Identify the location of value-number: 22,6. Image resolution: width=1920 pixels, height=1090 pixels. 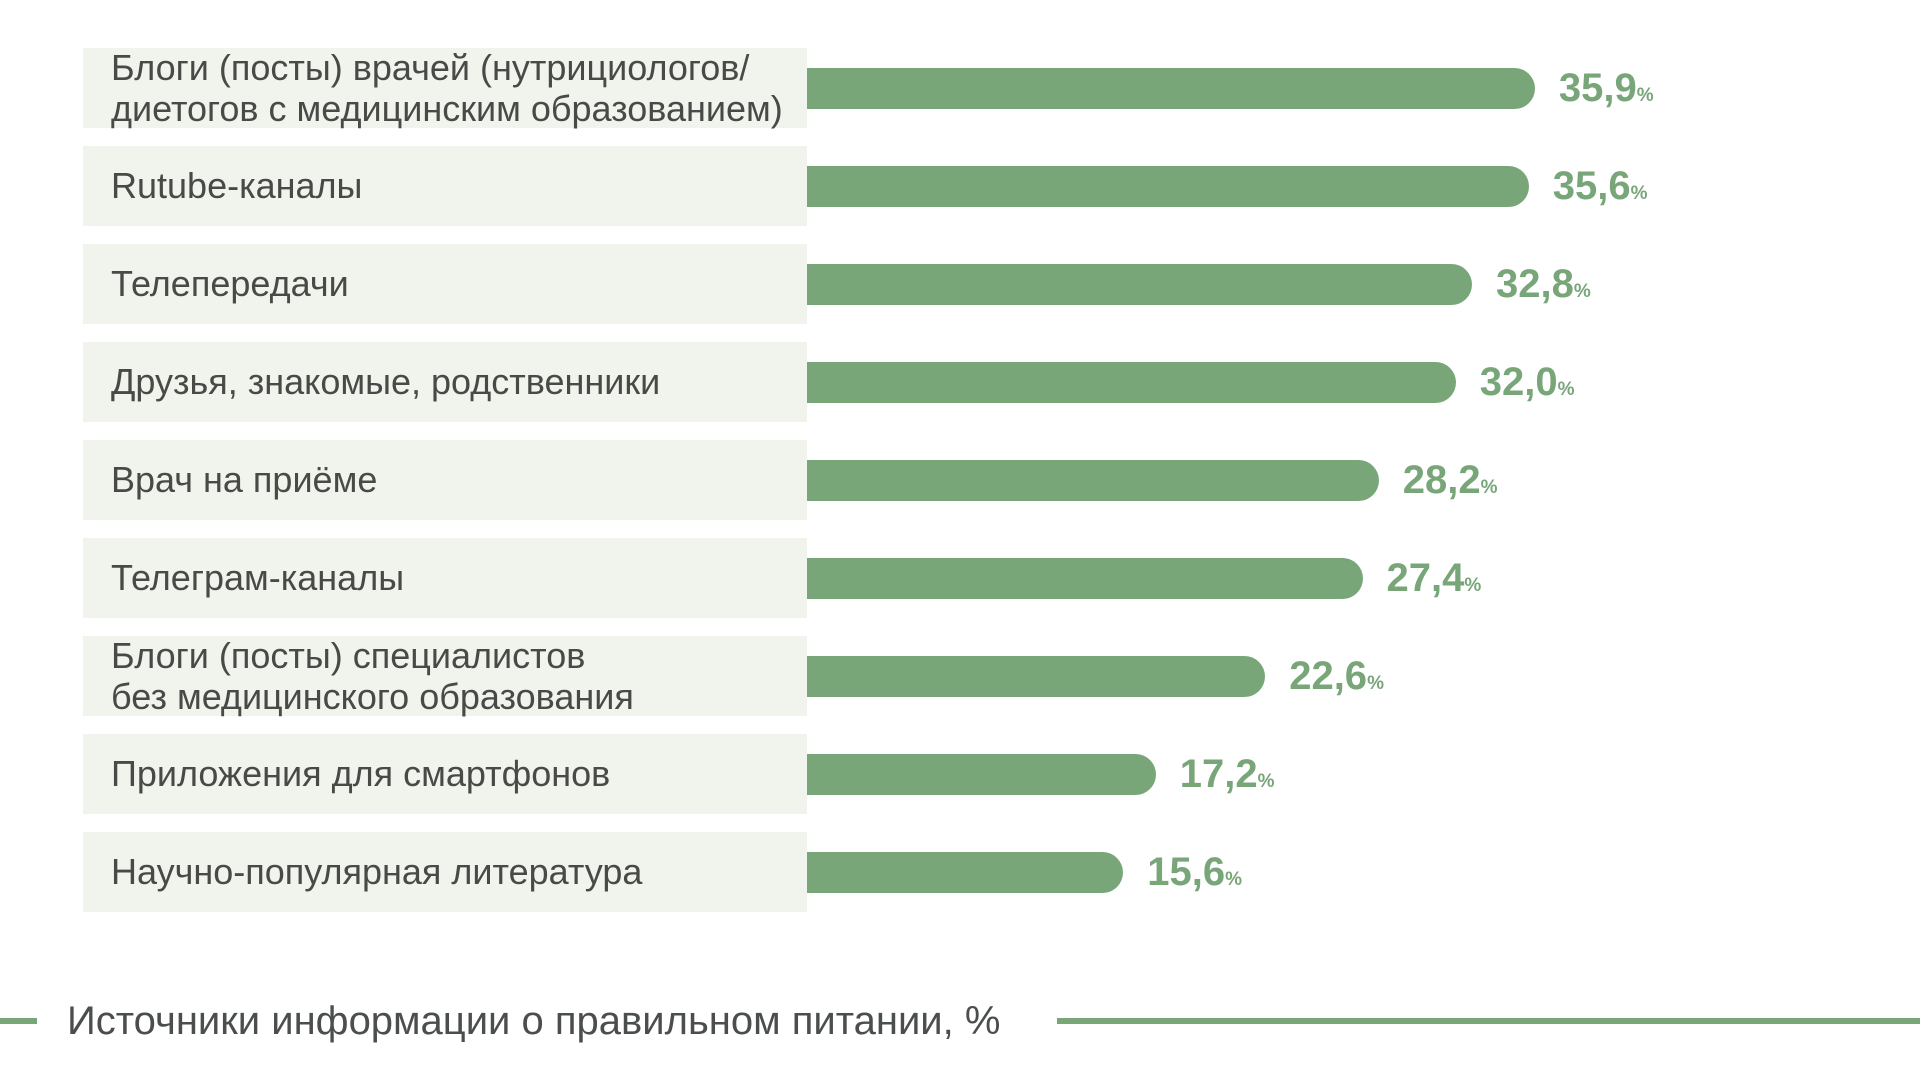
(1328, 675).